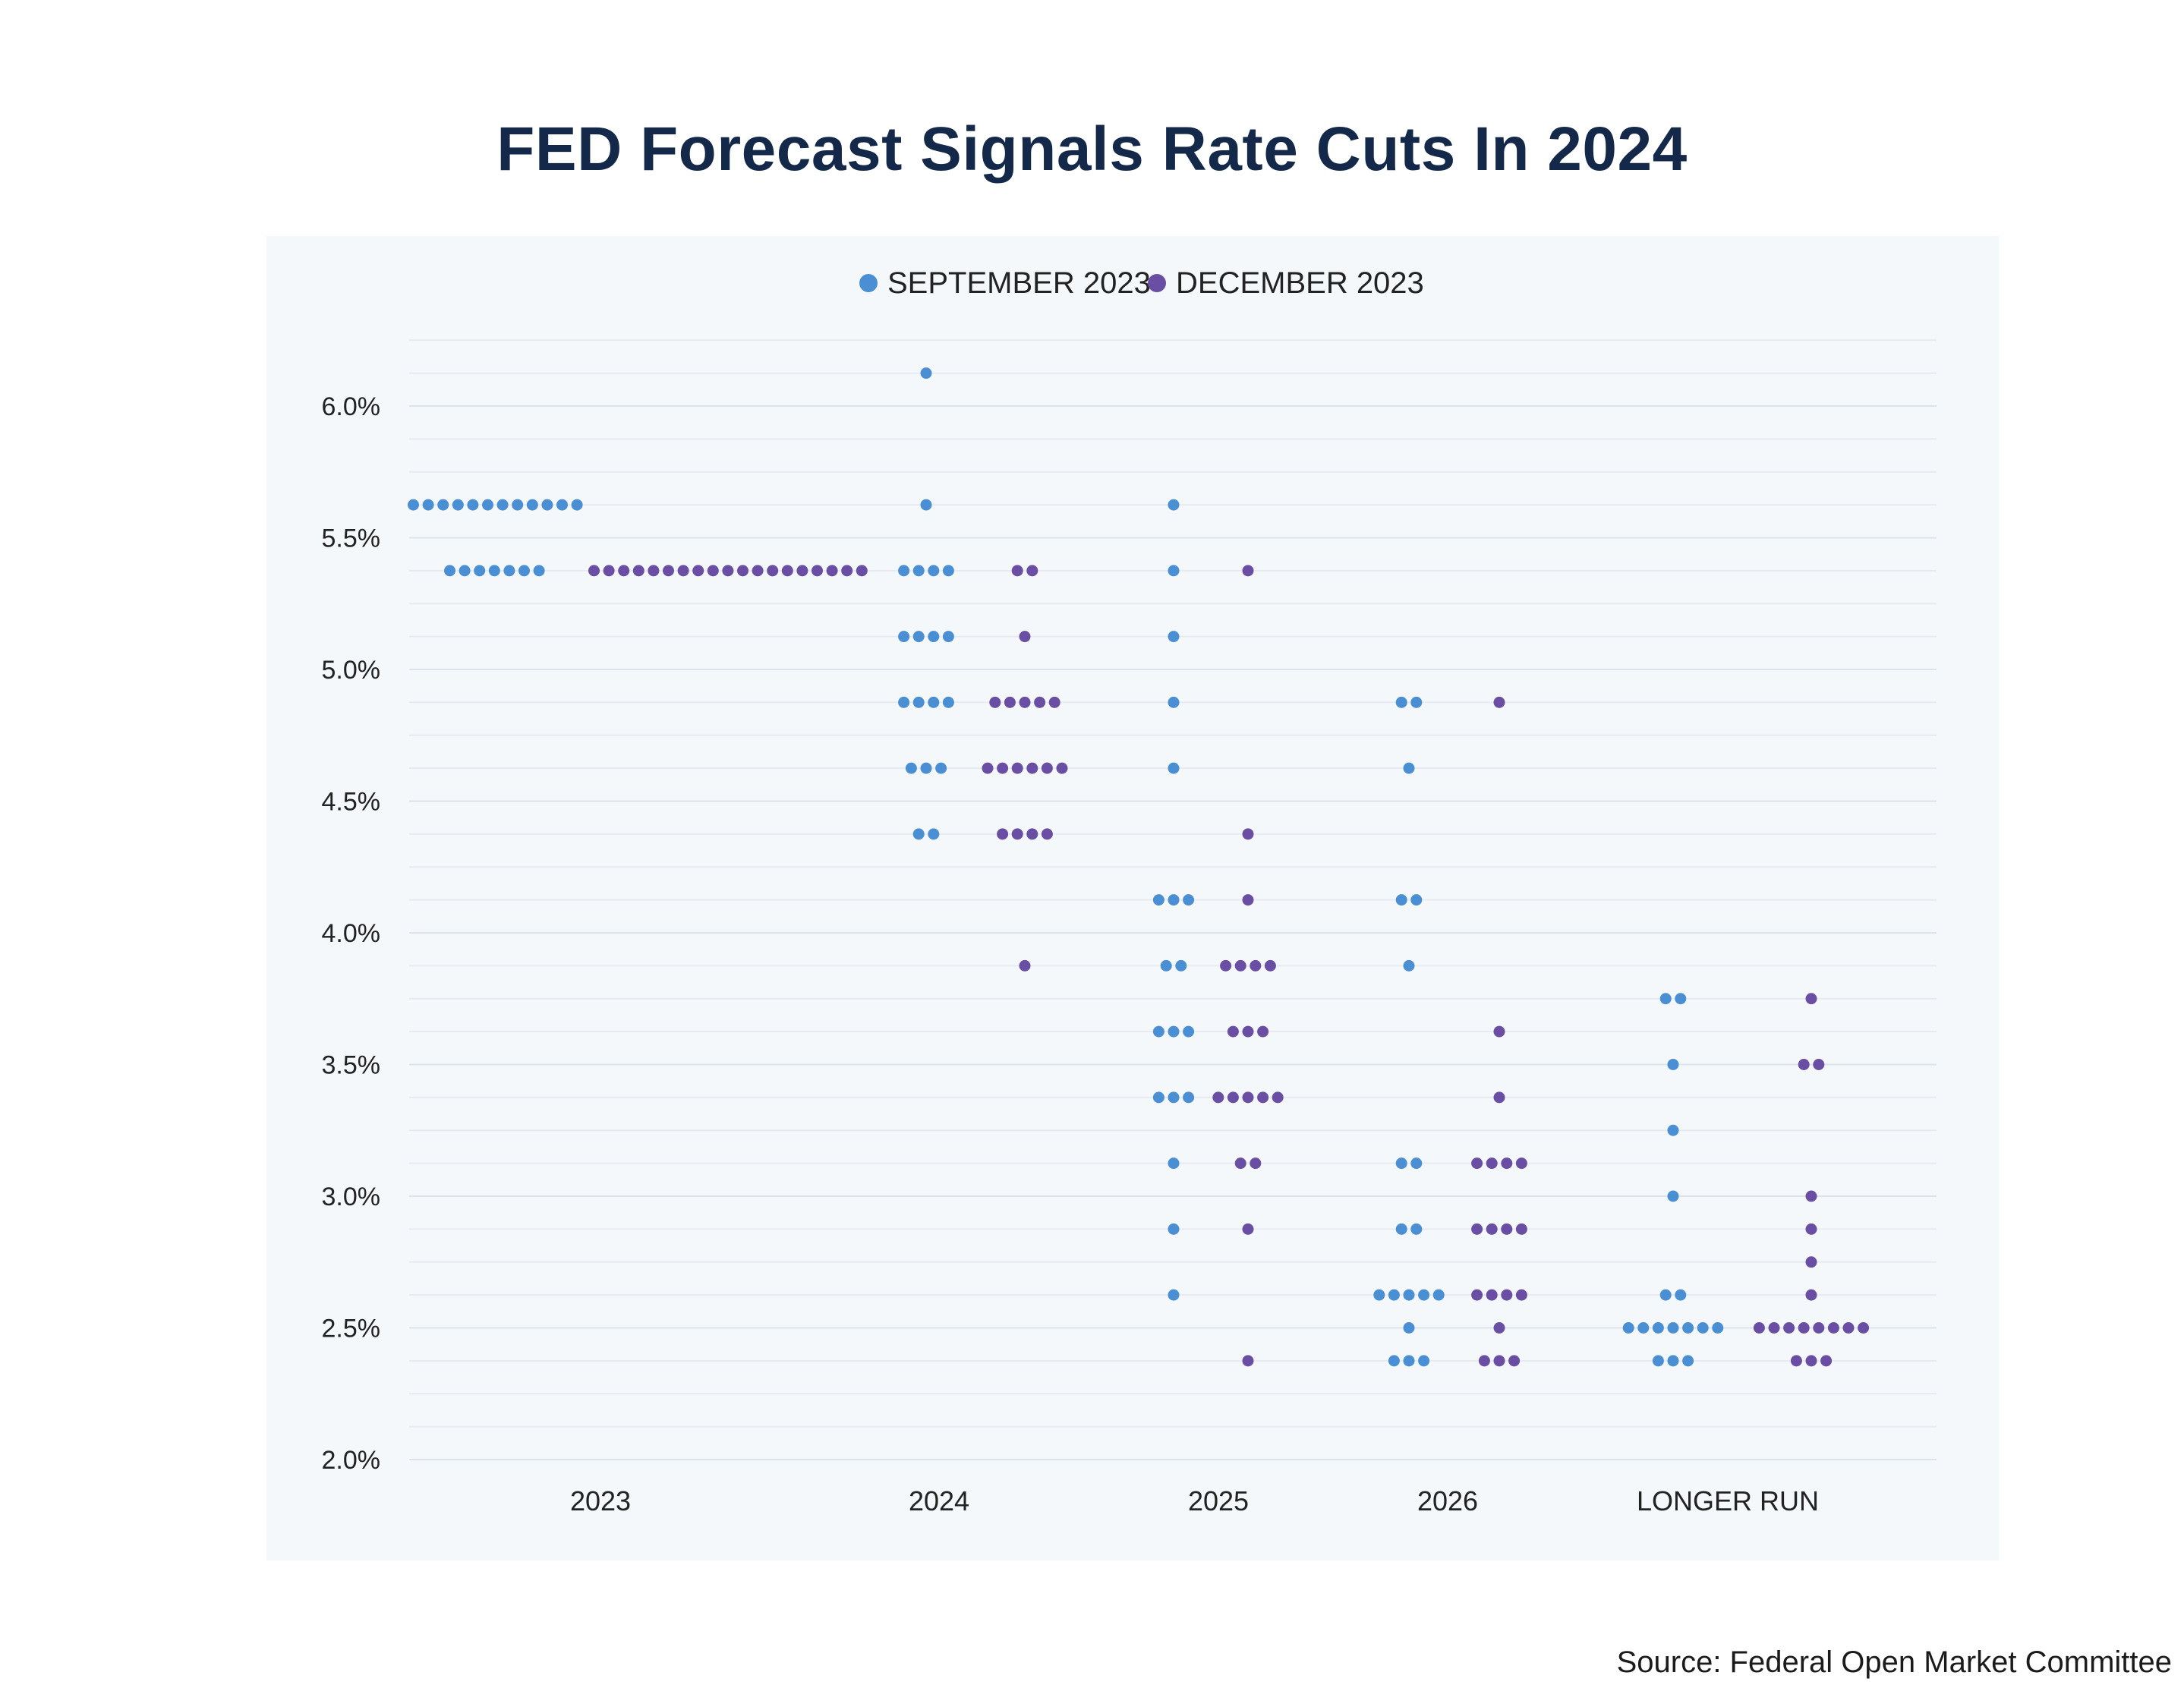 The image size is (2184, 1707). Describe the element at coordinates (351, 933) in the screenshot. I see `y-axis-ticks: 6.0% 5.5% 5.0% 4.5% 4.0% 3.5% 3.0% 2.5% 2.0%` at that location.